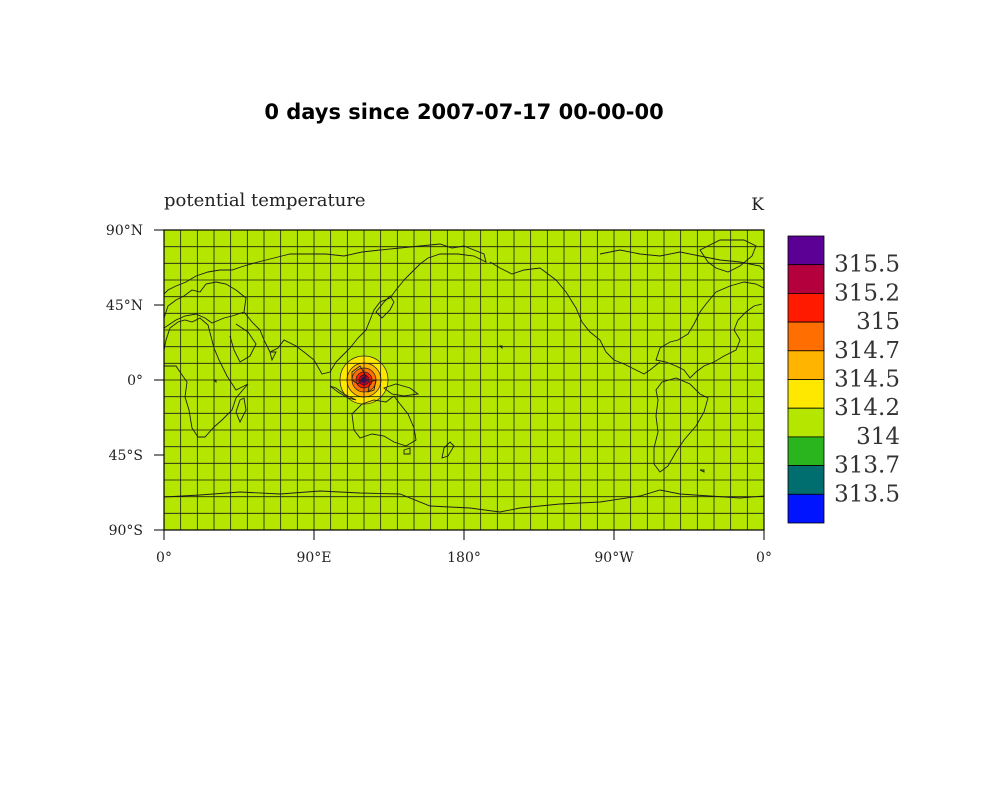 The image size is (1000, 800). What do you see at coordinates (124, 231) in the screenshot?
I see `lat-tick-label: 90°N` at bounding box center [124, 231].